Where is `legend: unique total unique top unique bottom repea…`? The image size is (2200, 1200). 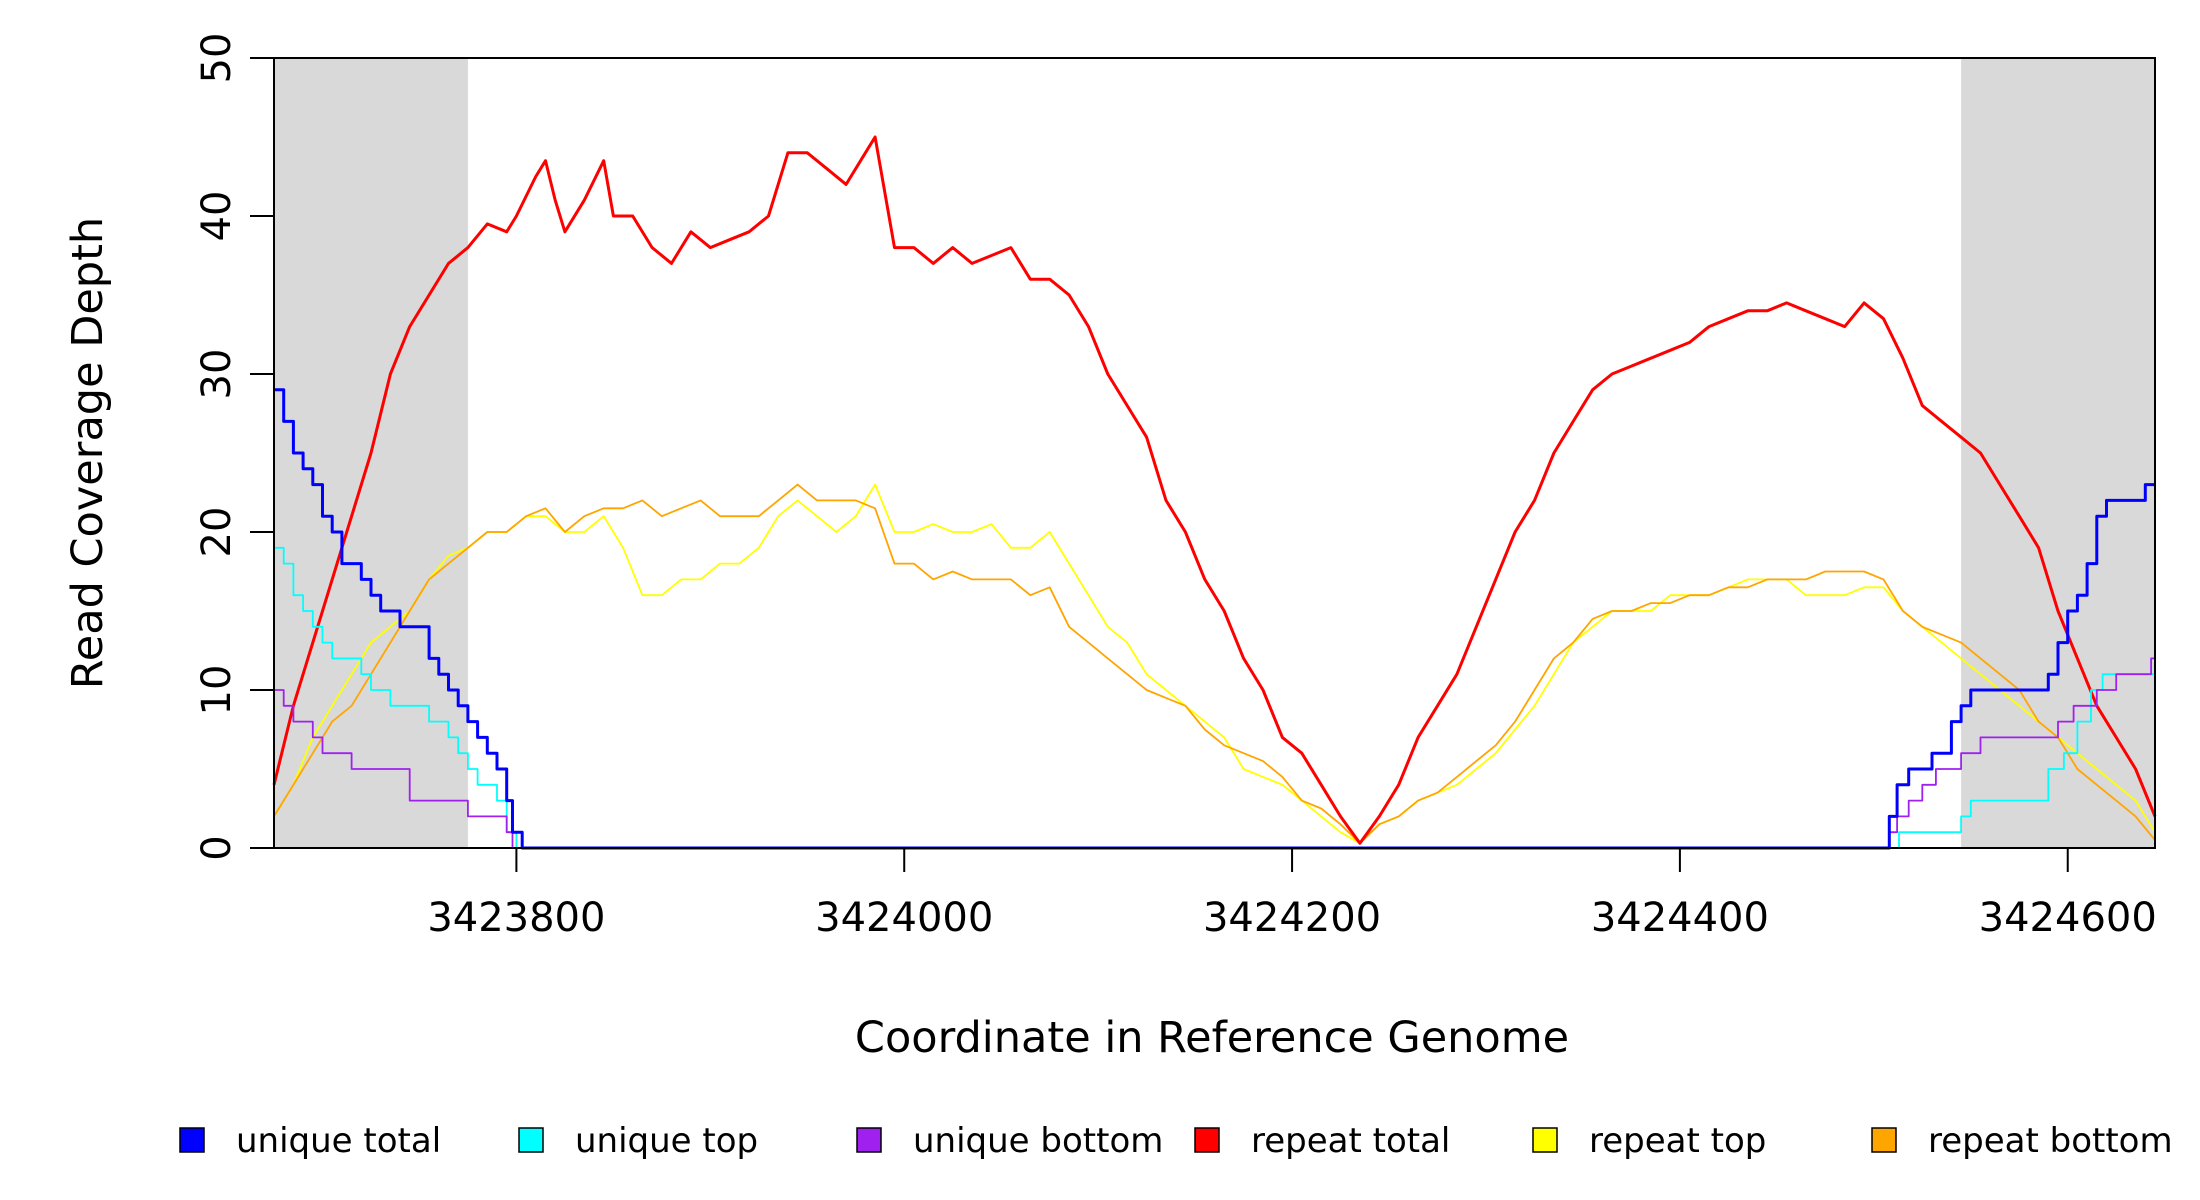
legend: unique total unique top unique bottom repea… is located at coordinates (1176, 1141).